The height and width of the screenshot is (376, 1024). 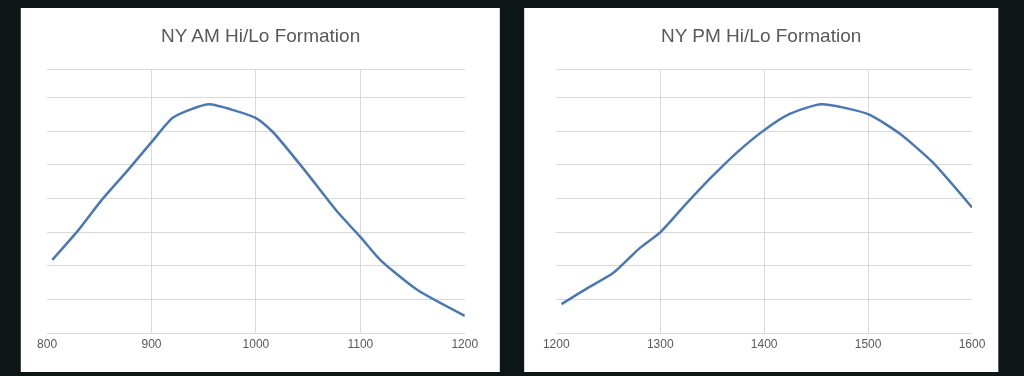 What do you see at coordinates (868, 344) in the screenshot?
I see `x-tick-label: 1500` at bounding box center [868, 344].